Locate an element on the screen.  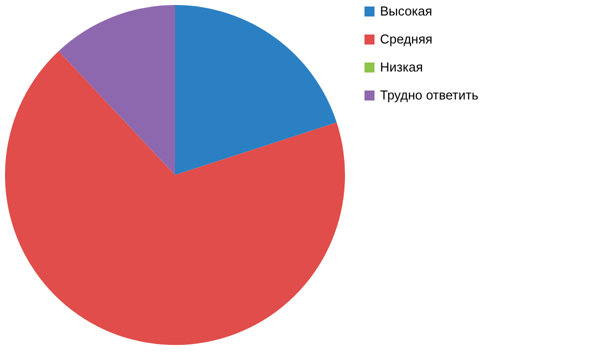
legend-label: Трудно ответить is located at coordinates (429, 95).